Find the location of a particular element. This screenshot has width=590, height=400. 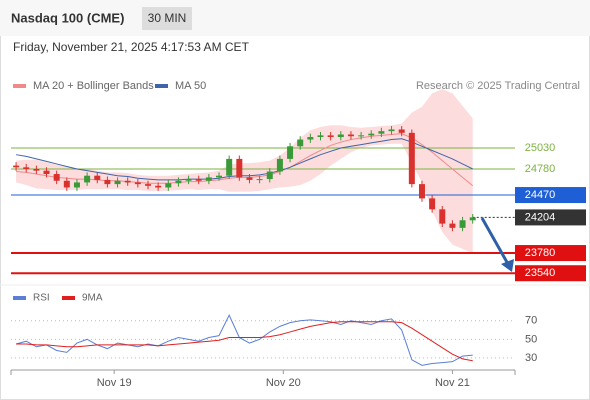

y-tick-label: 70 is located at coordinates (531, 321).